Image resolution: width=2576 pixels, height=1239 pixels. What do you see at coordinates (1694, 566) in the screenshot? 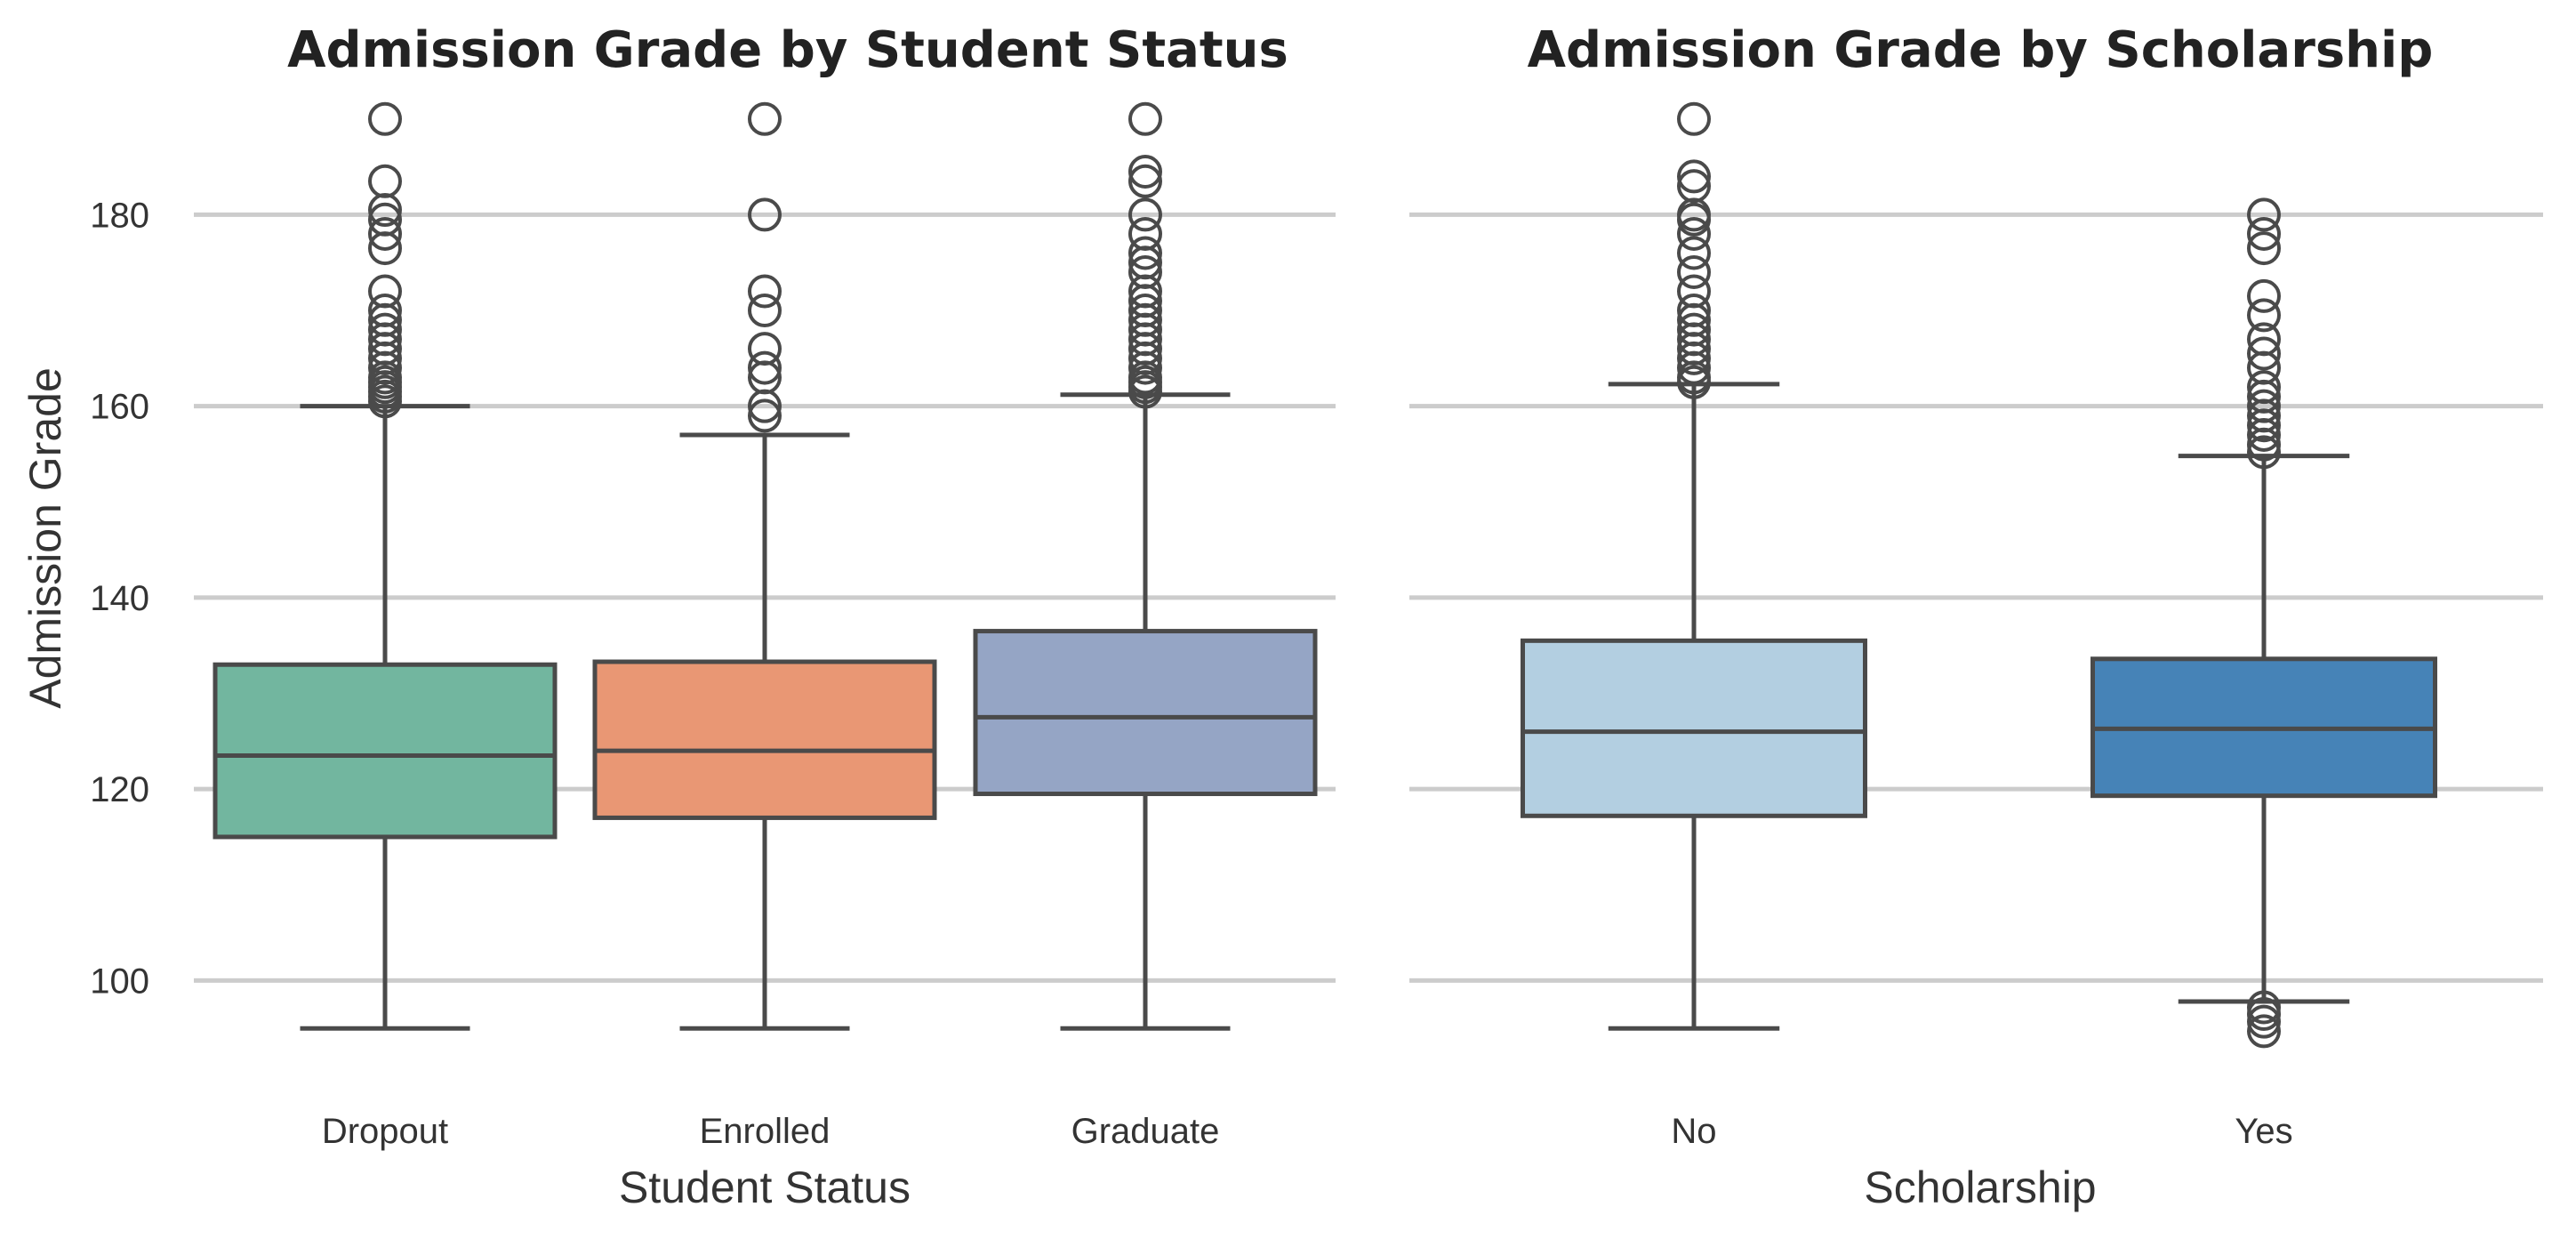
I see `box-no` at bounding box center [1694, 566].